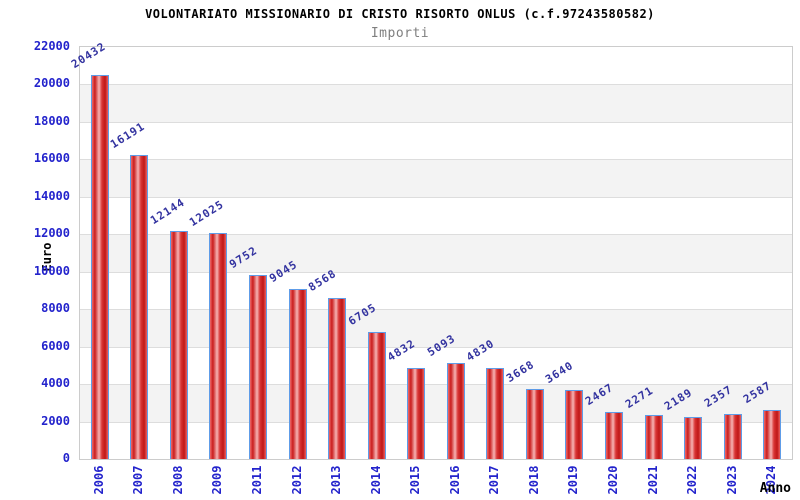 This screenshot has height=500, width=800. Describe the element at coordinates (297, 373) in the screenshot. I see `bar-2012` at that location.